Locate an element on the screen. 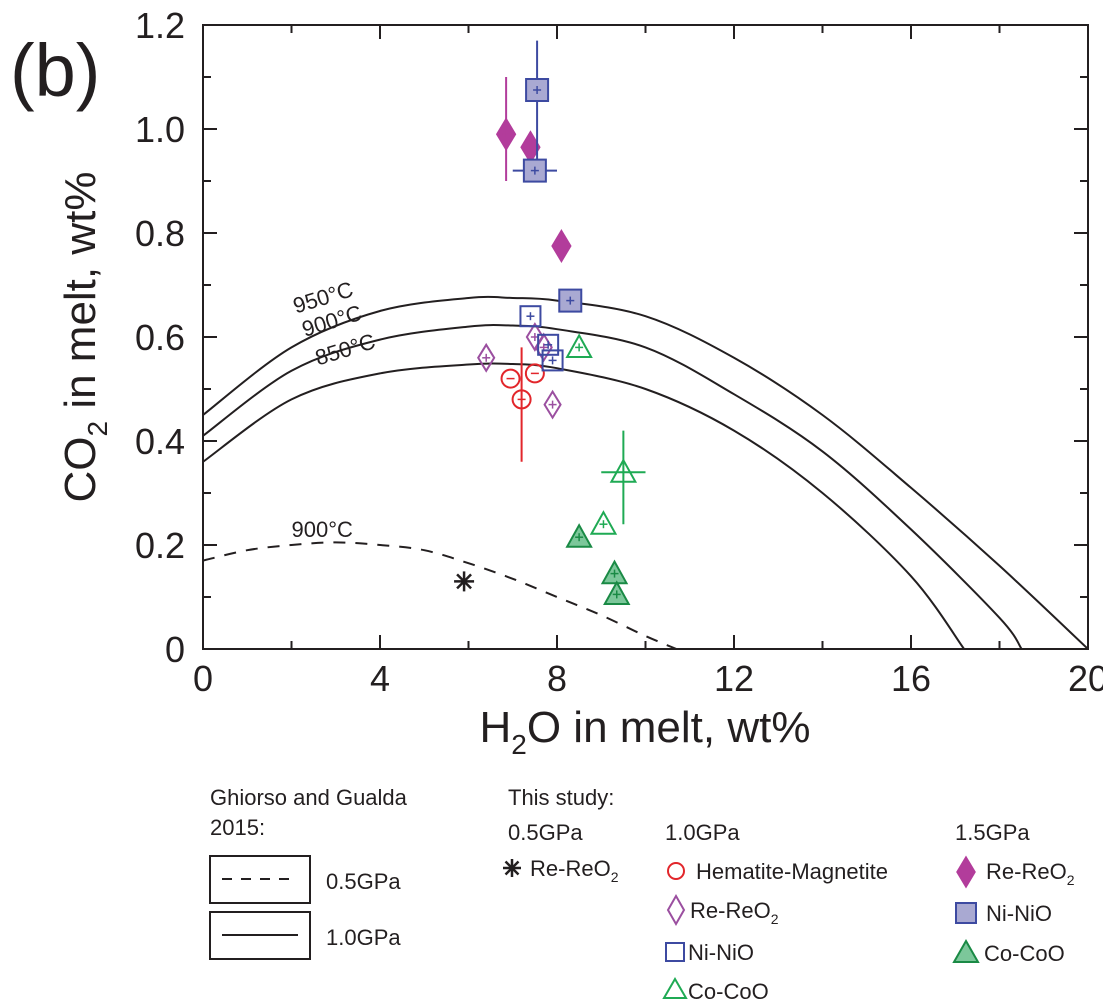  legend-solid-label: 1.0GPa is located at coordinates (363, 937).